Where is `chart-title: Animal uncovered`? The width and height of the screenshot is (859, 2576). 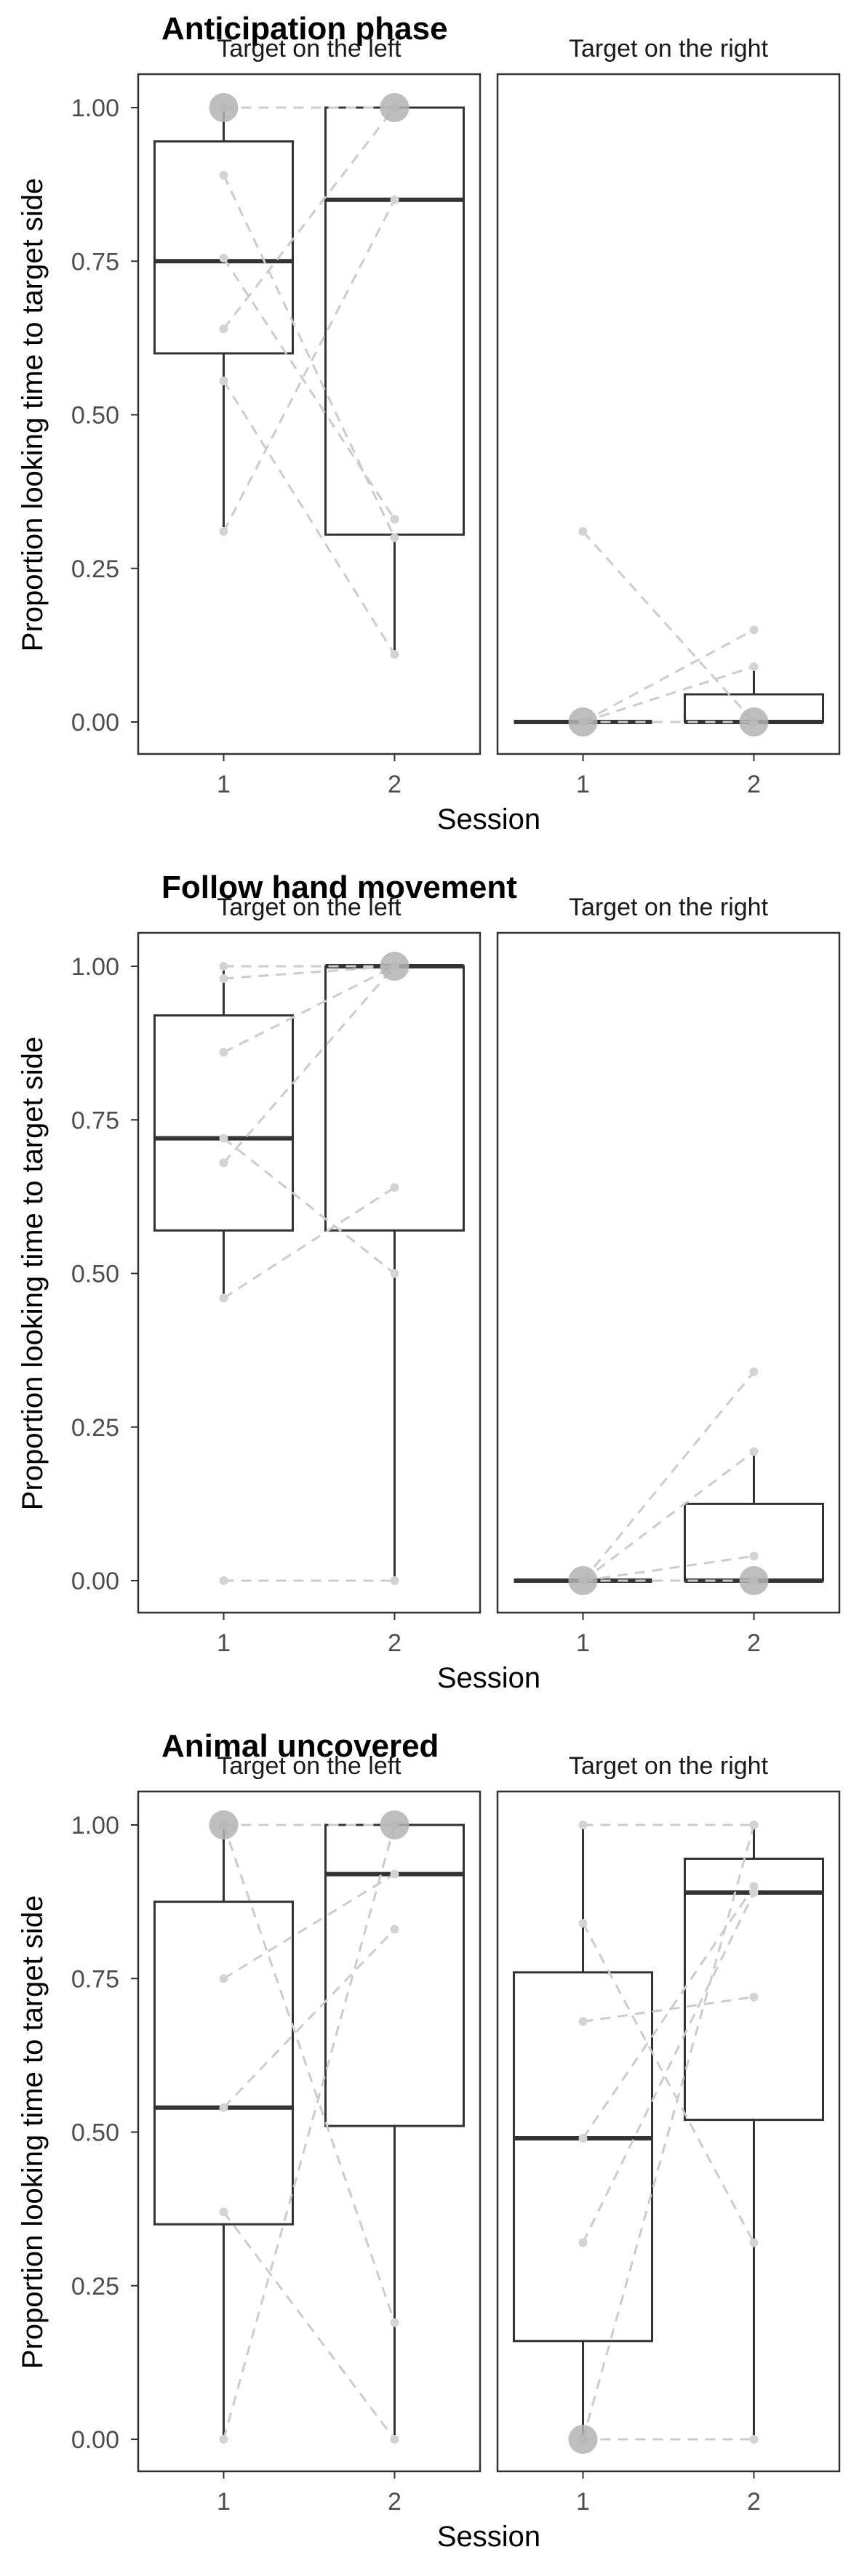
chart-title: Animal uncovered is located at coordinates (300, 1746).